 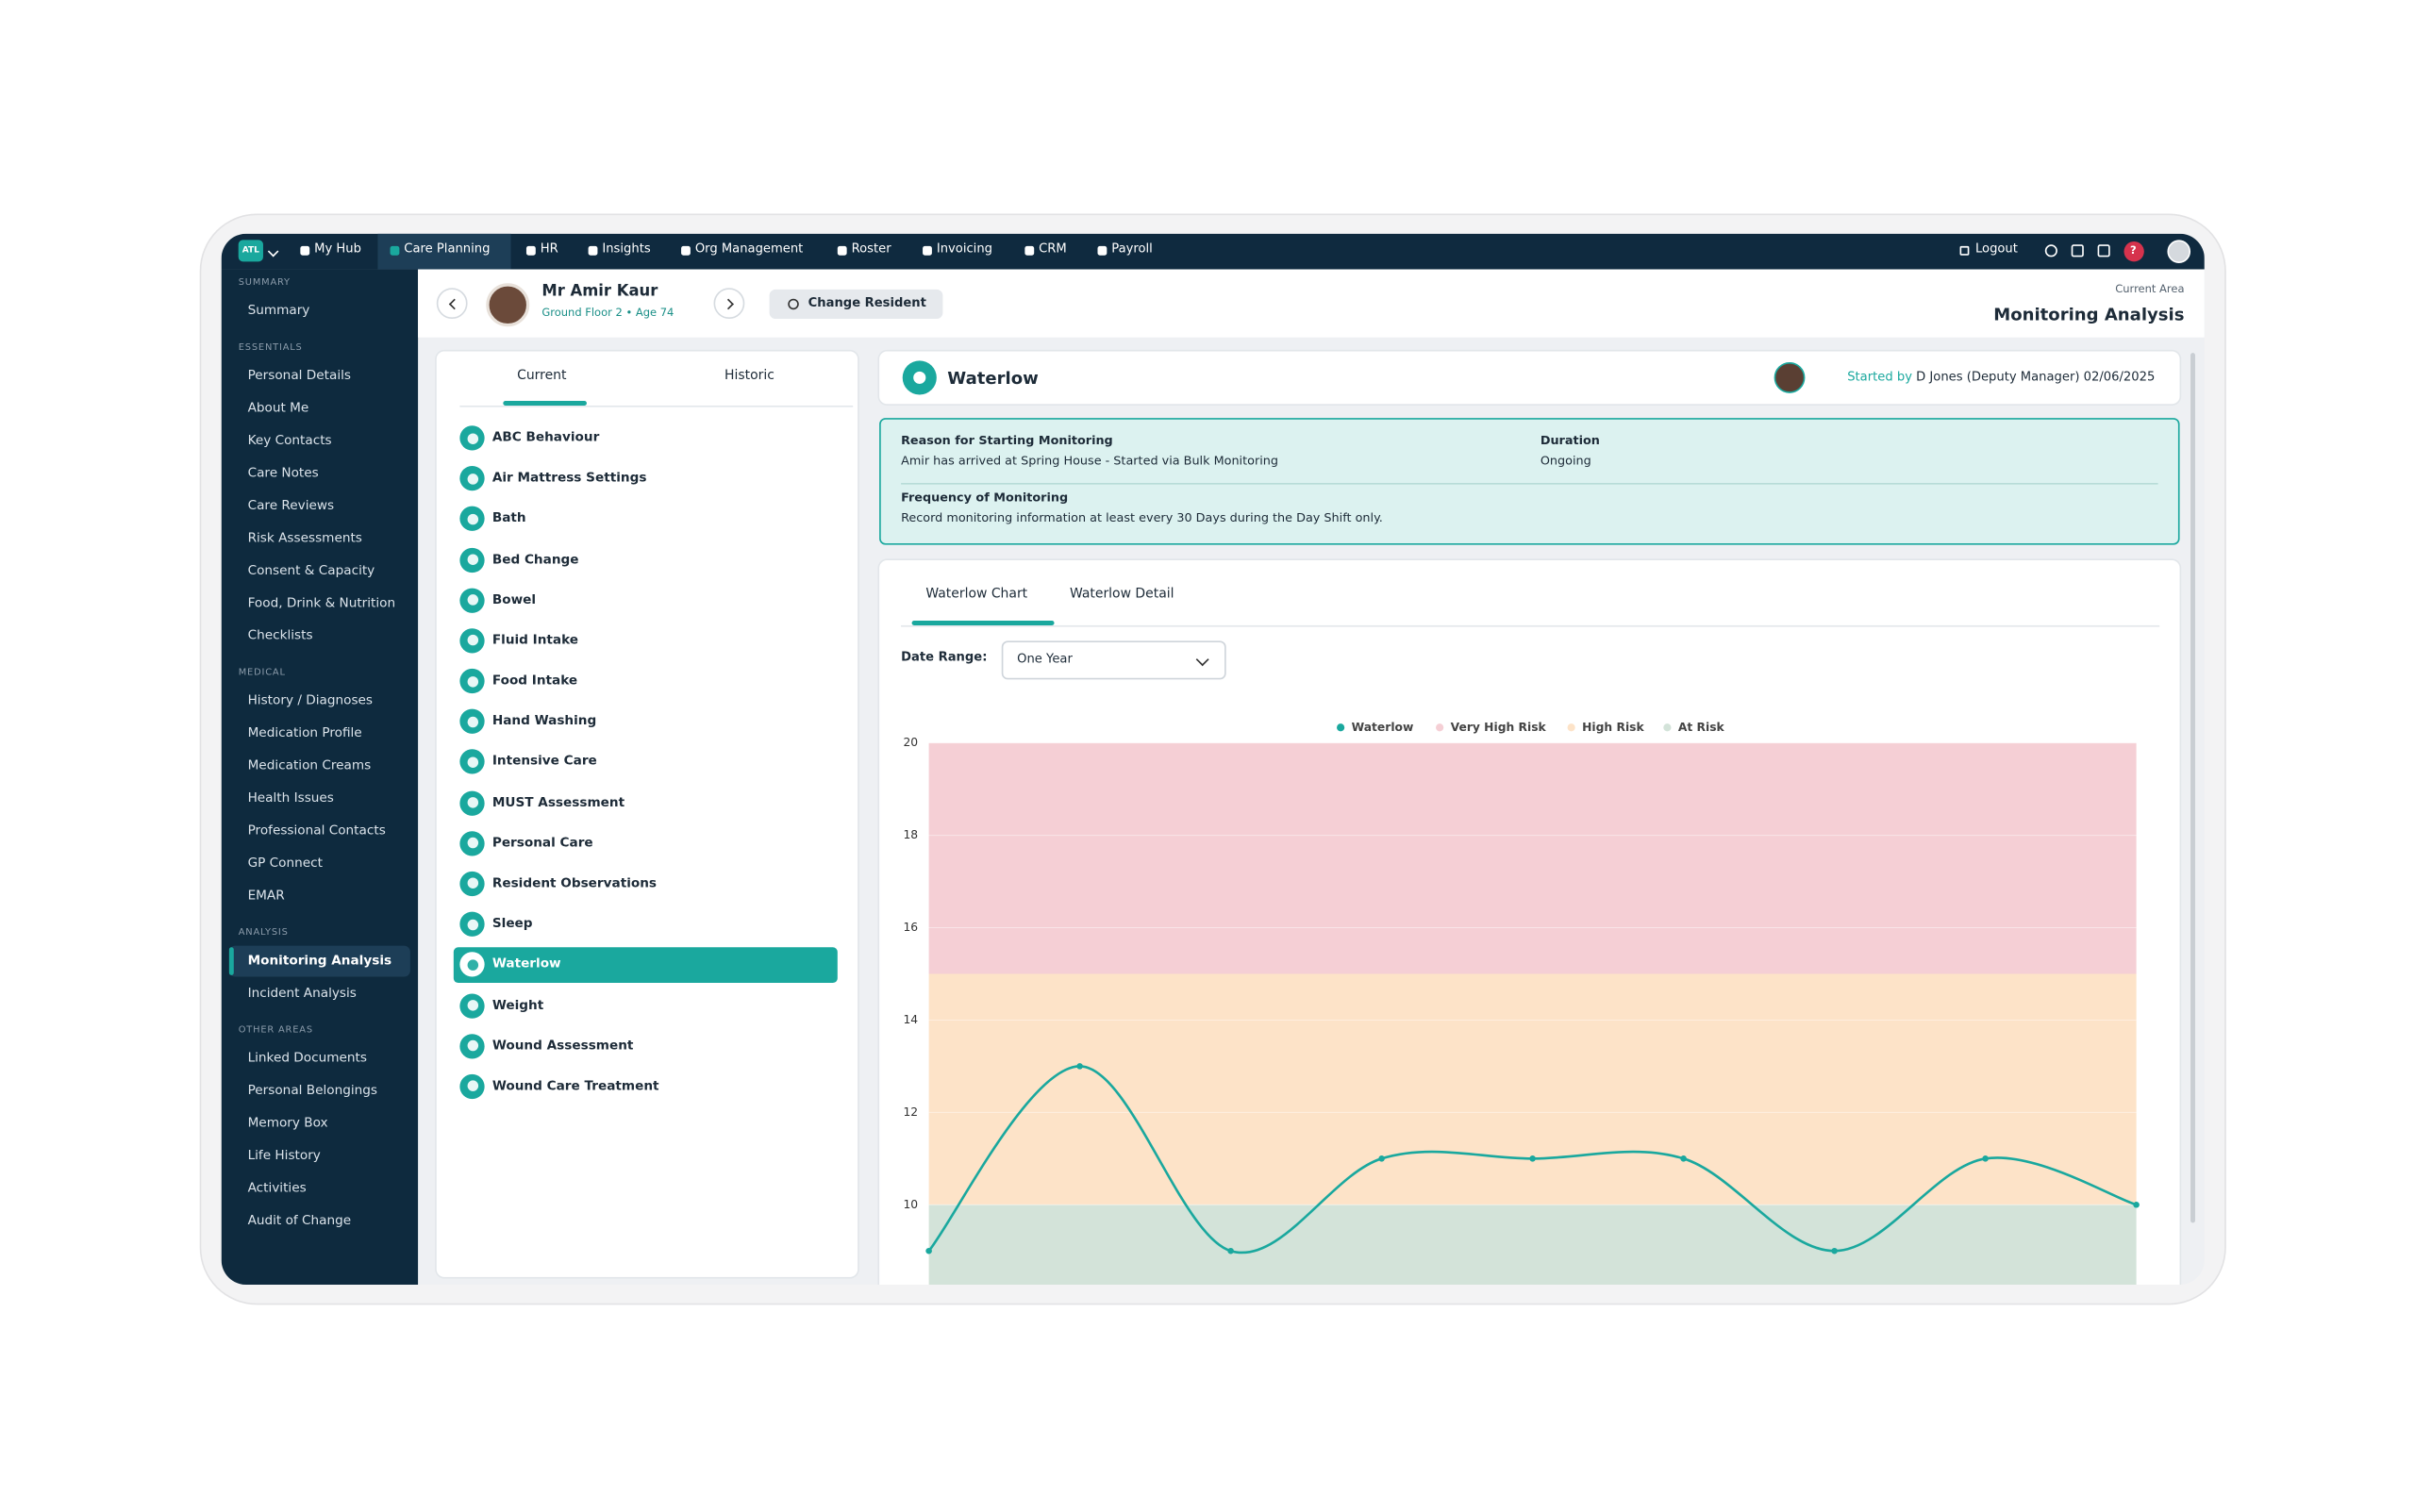 What do you see at coordinates (285, 862) in the screenshot?
I see `sidebar-link: GP Connect` at bounding box center [285, 862].